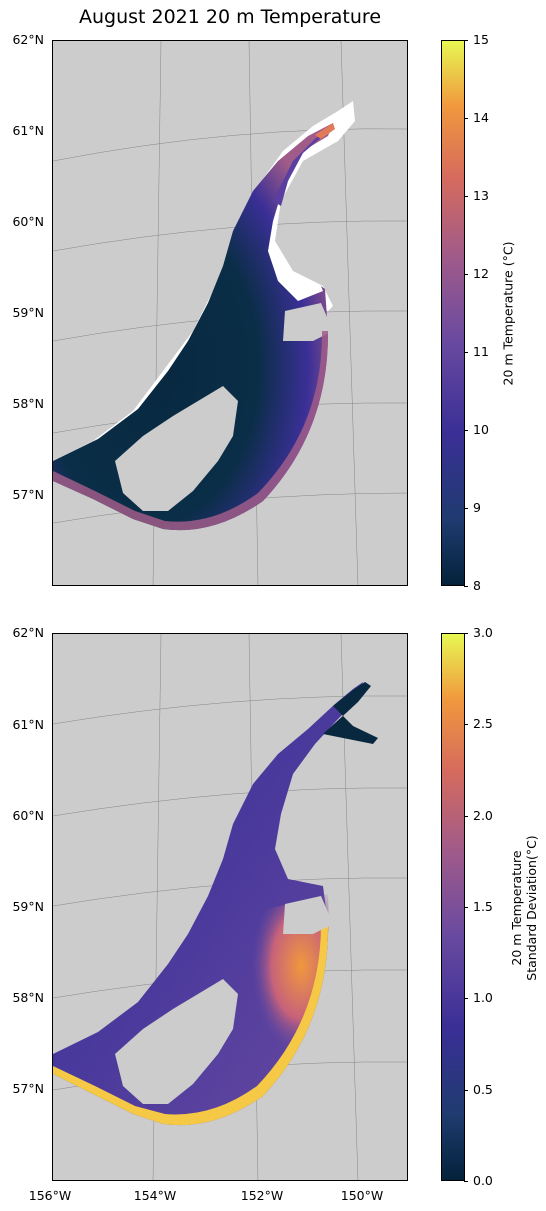 Image resolution: width=546 pixels, height=1211 pixels. What do you see at coordinates (28, 632) in the screenshot?
I see `p2-lat-62: 62°N` at bounding box center [28, 632].